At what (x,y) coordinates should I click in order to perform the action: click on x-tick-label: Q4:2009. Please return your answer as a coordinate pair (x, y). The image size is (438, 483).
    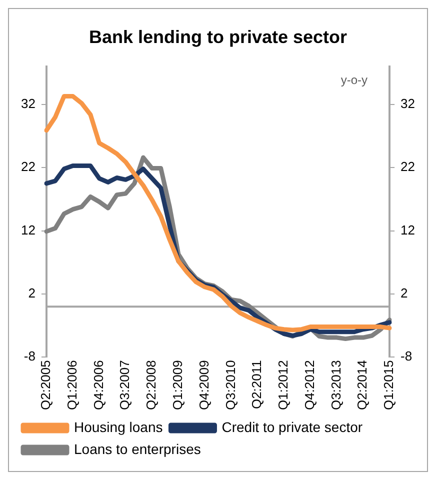
    Looking at the image, I should click on (204, 385).